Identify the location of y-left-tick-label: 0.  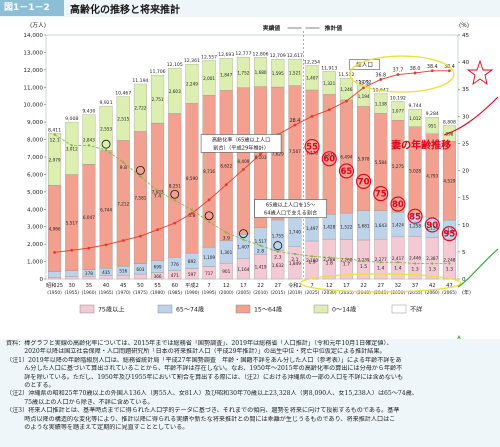
(41, 280).